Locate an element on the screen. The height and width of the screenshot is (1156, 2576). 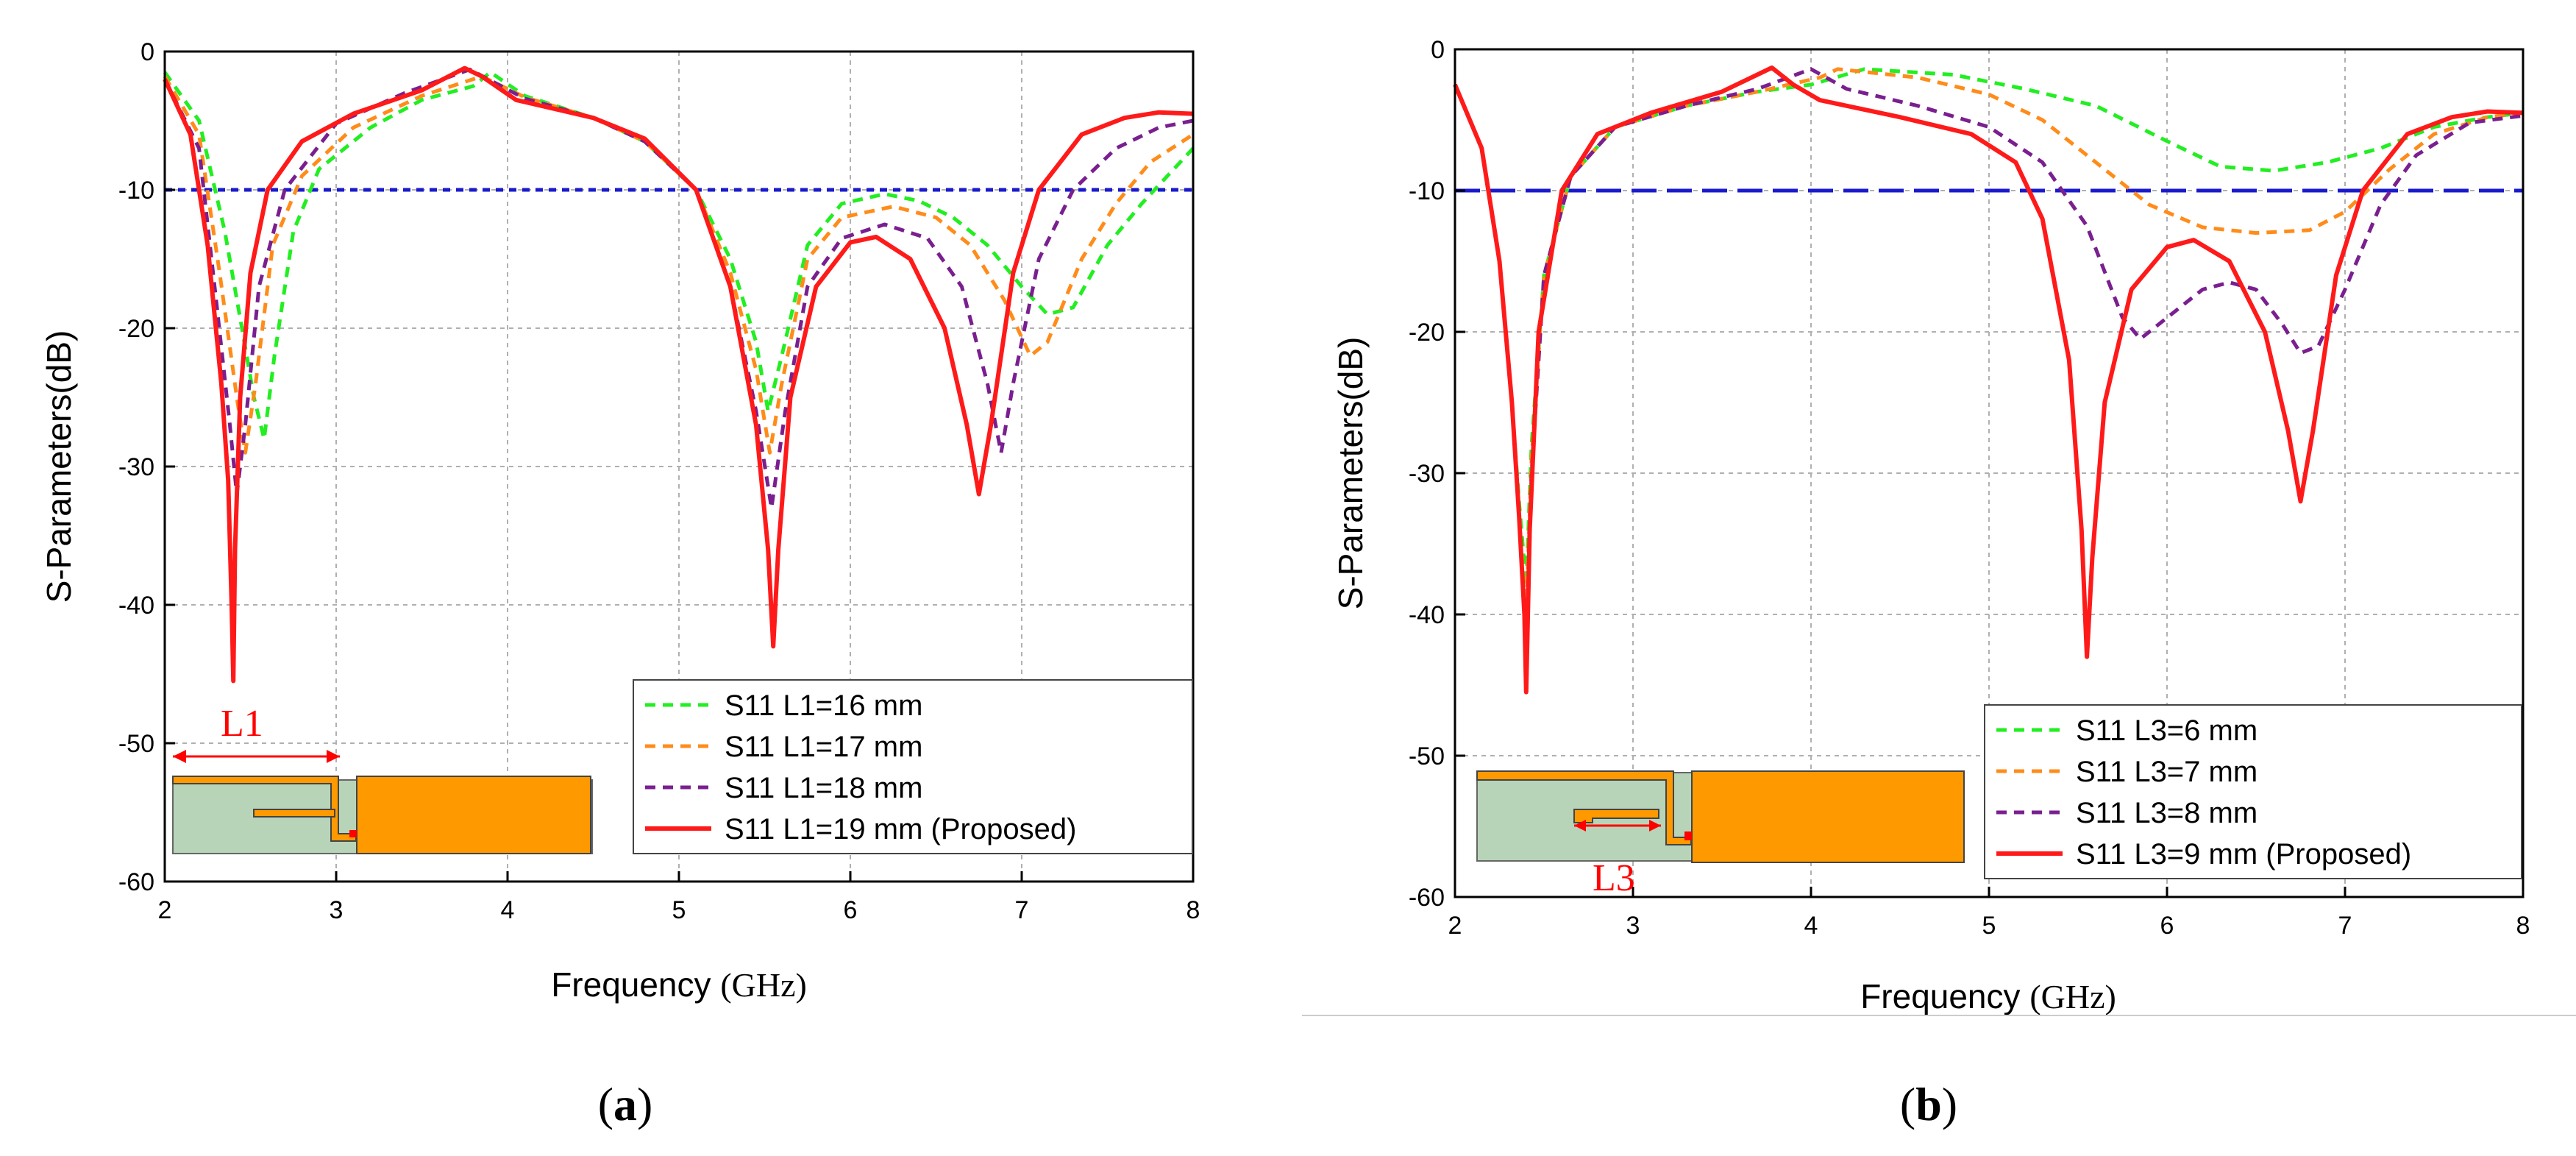
legend-box-a is located at coordinates (913, 766).